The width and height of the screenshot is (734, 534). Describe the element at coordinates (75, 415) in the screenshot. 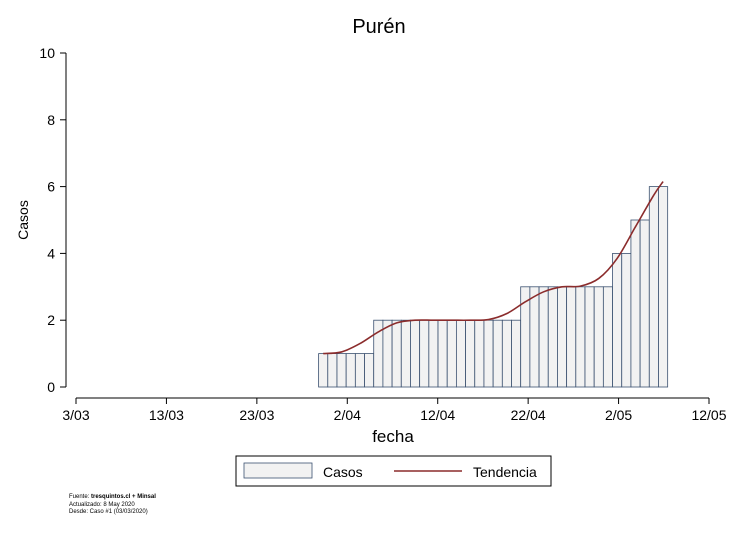

I see `x-tick-label: 3/03` at that location.